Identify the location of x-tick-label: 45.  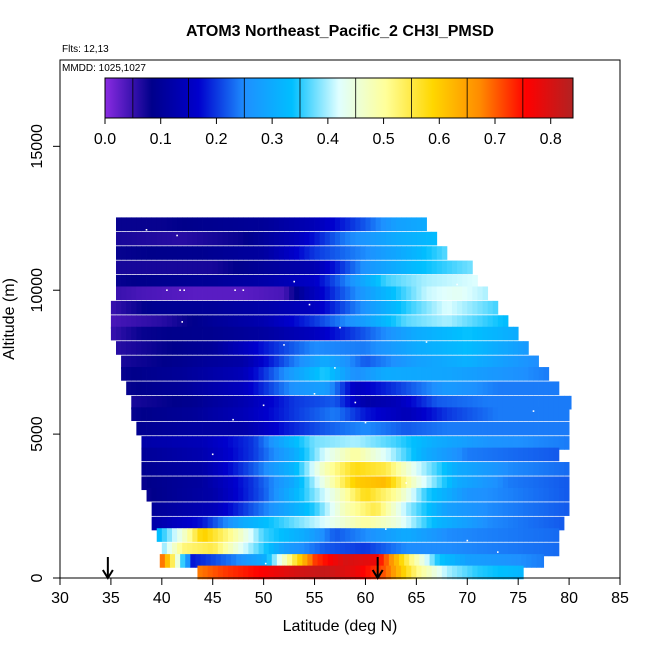
(213, 598).